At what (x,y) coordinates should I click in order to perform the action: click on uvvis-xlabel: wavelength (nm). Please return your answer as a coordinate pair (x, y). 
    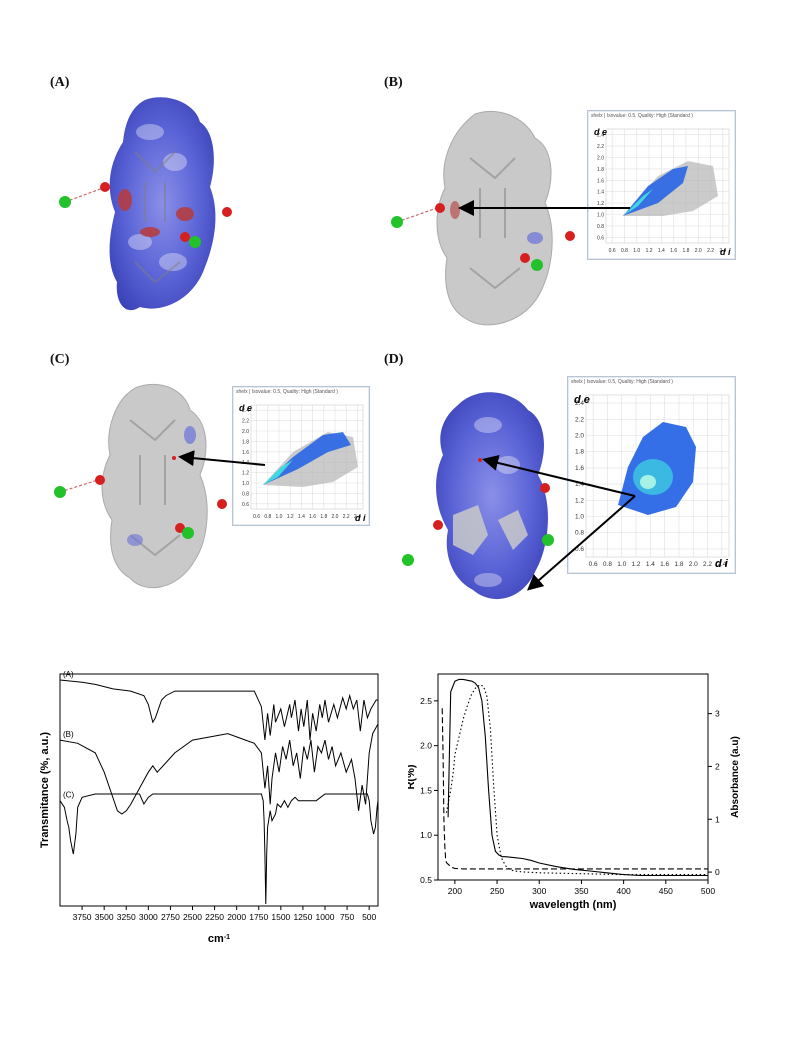
    Looking at the image, I should click on (573, 905).